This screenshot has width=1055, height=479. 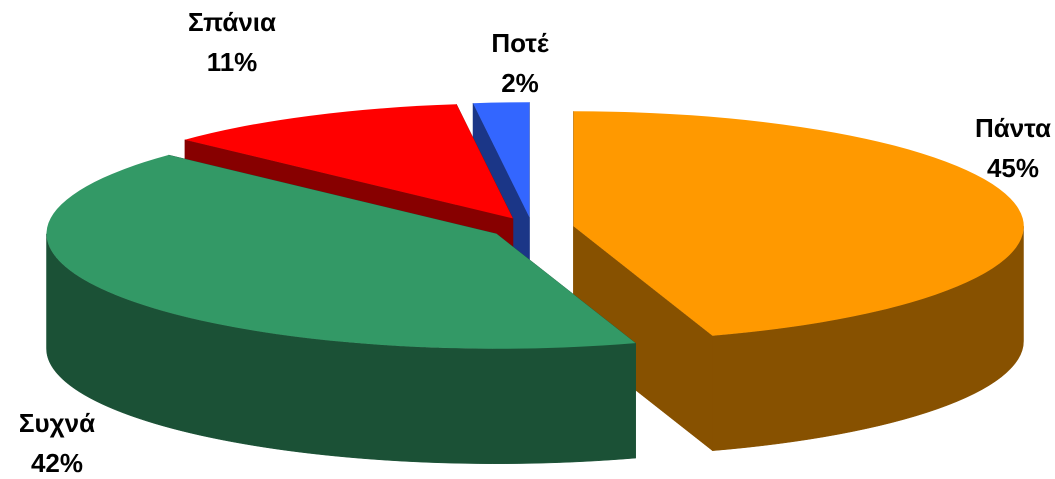 I want to click on slice-label: Ποτέ, so click(x=520, y=43).